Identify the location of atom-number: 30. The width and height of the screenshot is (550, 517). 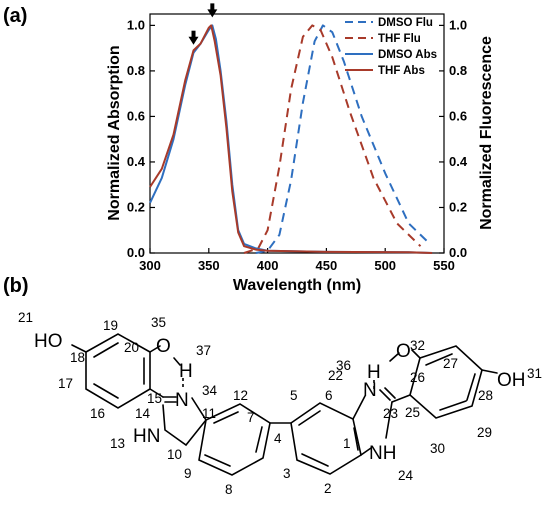
(437, 448).